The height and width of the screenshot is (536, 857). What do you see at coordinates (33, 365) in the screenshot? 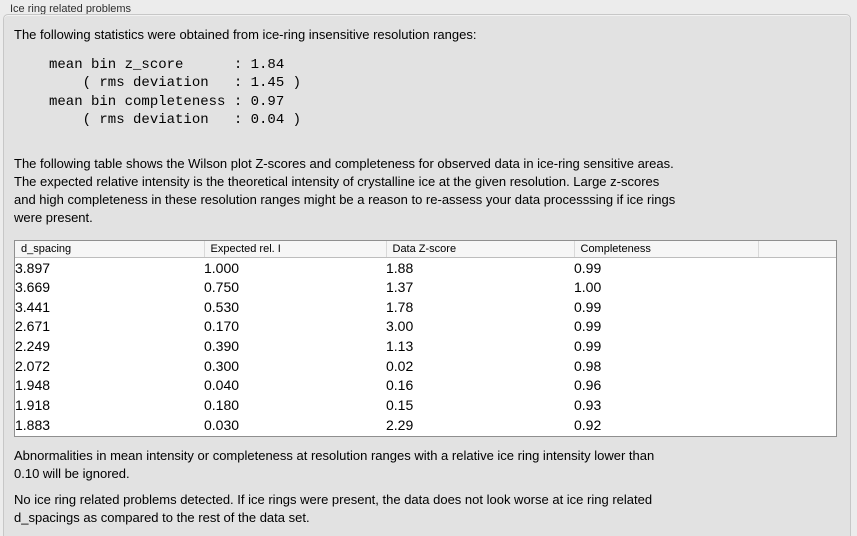
I see `cell-d-spacing: 2.072` at bounding box center [33, 365].